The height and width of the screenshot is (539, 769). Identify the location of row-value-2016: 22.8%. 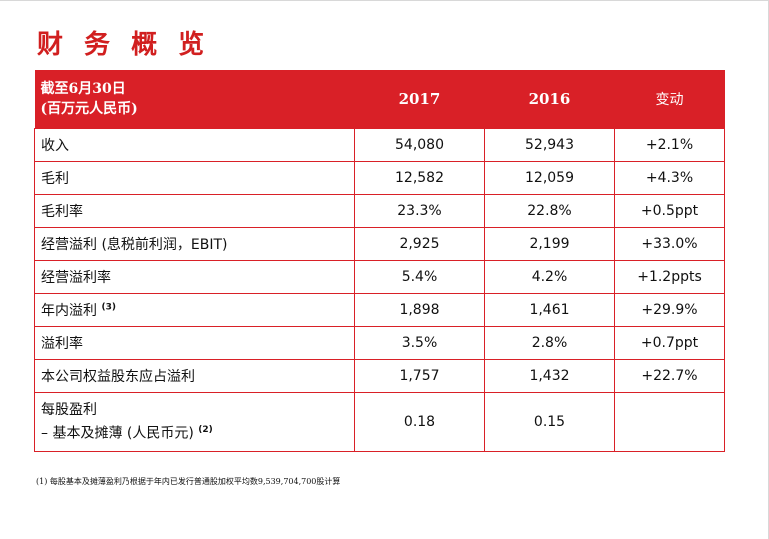
(549, 210).